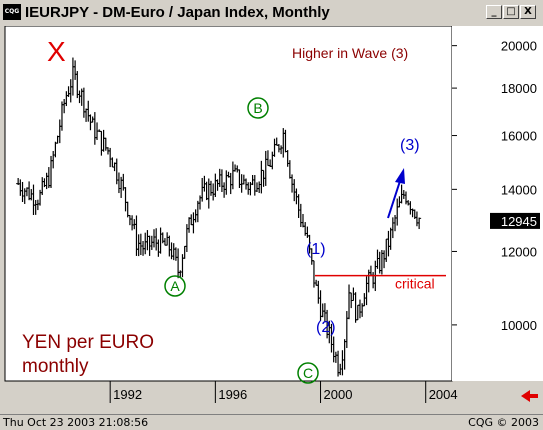  Describe the element at coordinates (519, 221) in the screenshot. I see `last-price-value: 12945` at that location.